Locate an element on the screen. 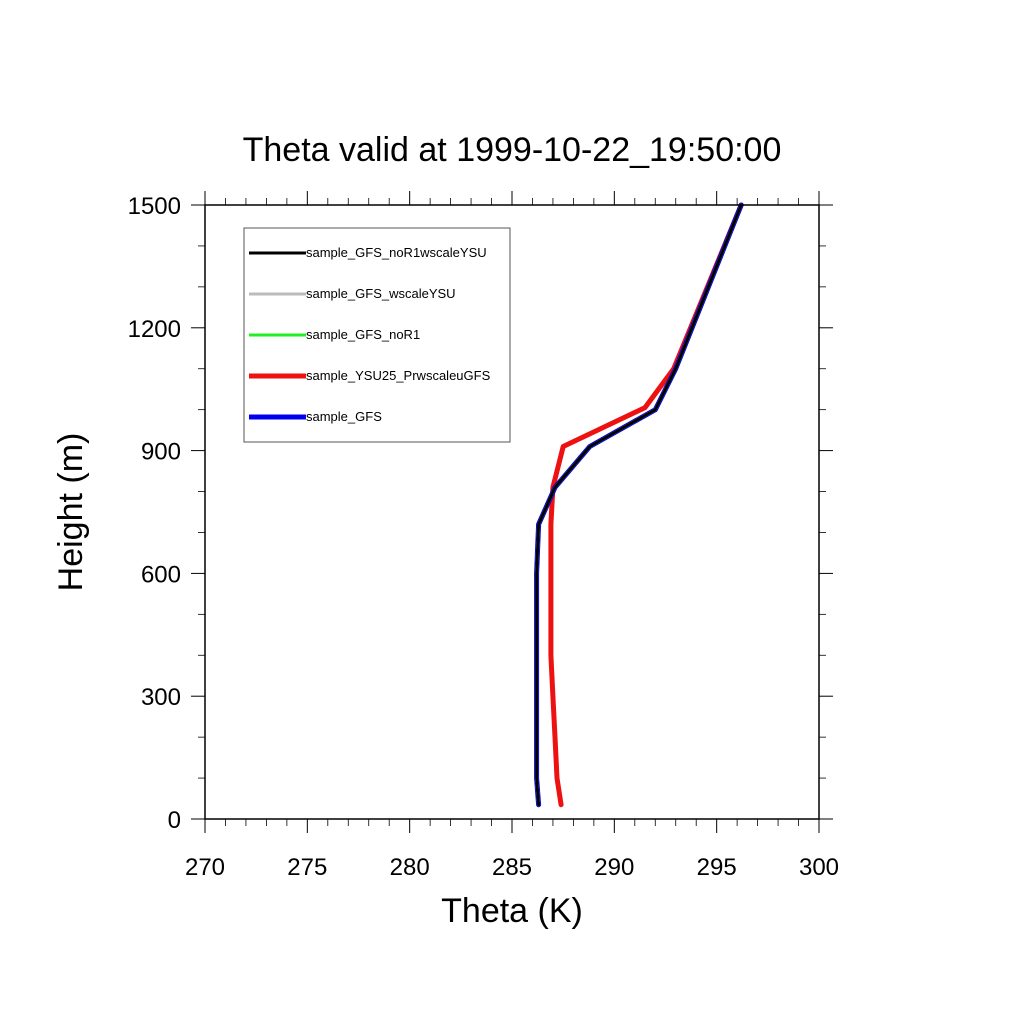  y-axis-label: Height (m) is located at coordinates (71, 512).